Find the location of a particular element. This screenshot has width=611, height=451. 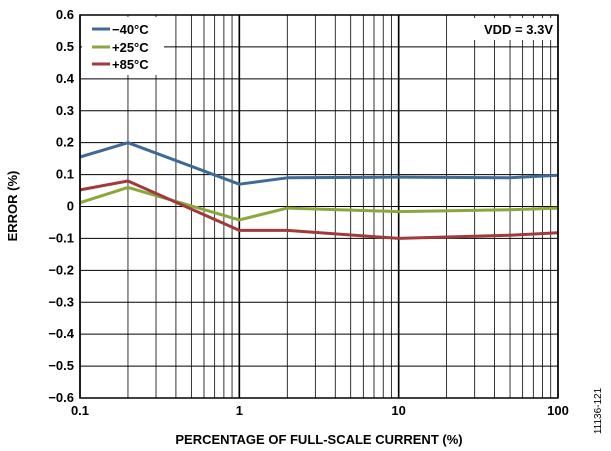

annotation-background is located at coordinates (511, 29).